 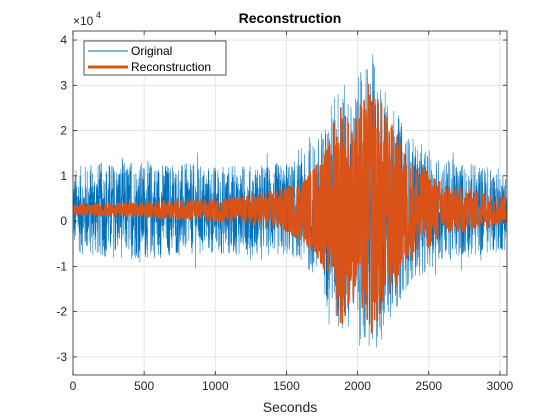 What do you see at coordinates (286, 386) in the screenshot?
I see `x-tick-label: 1500` at bounding box center [286, 386].